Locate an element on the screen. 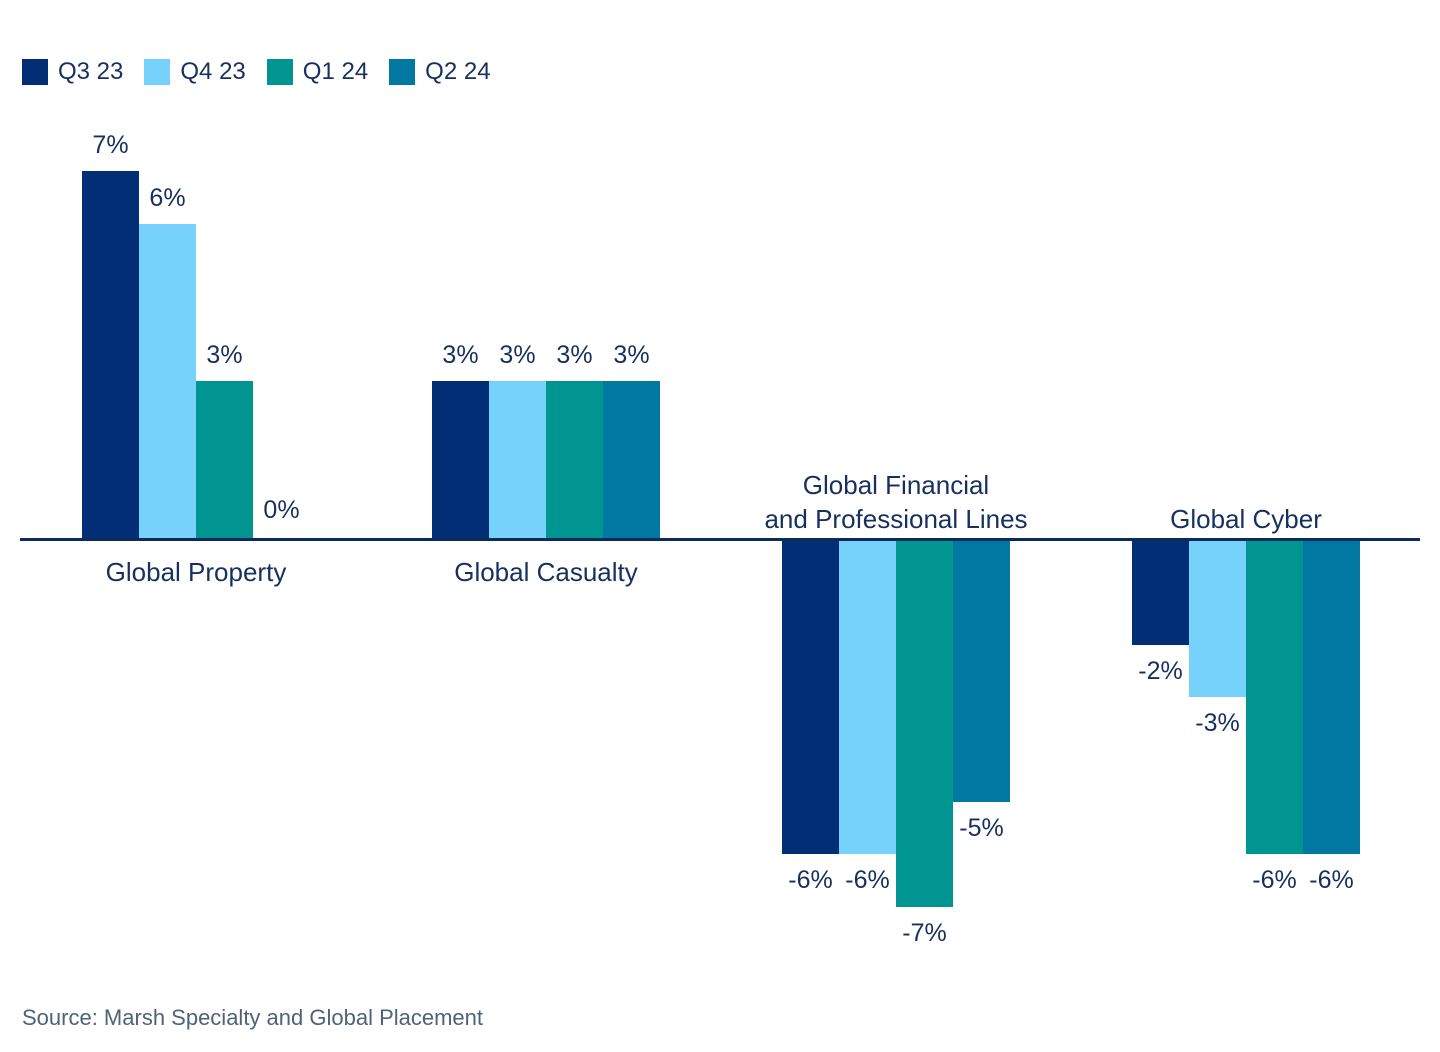 The image size is (1440, 1052). value-label: -5% is located at coordinates (981, 828).